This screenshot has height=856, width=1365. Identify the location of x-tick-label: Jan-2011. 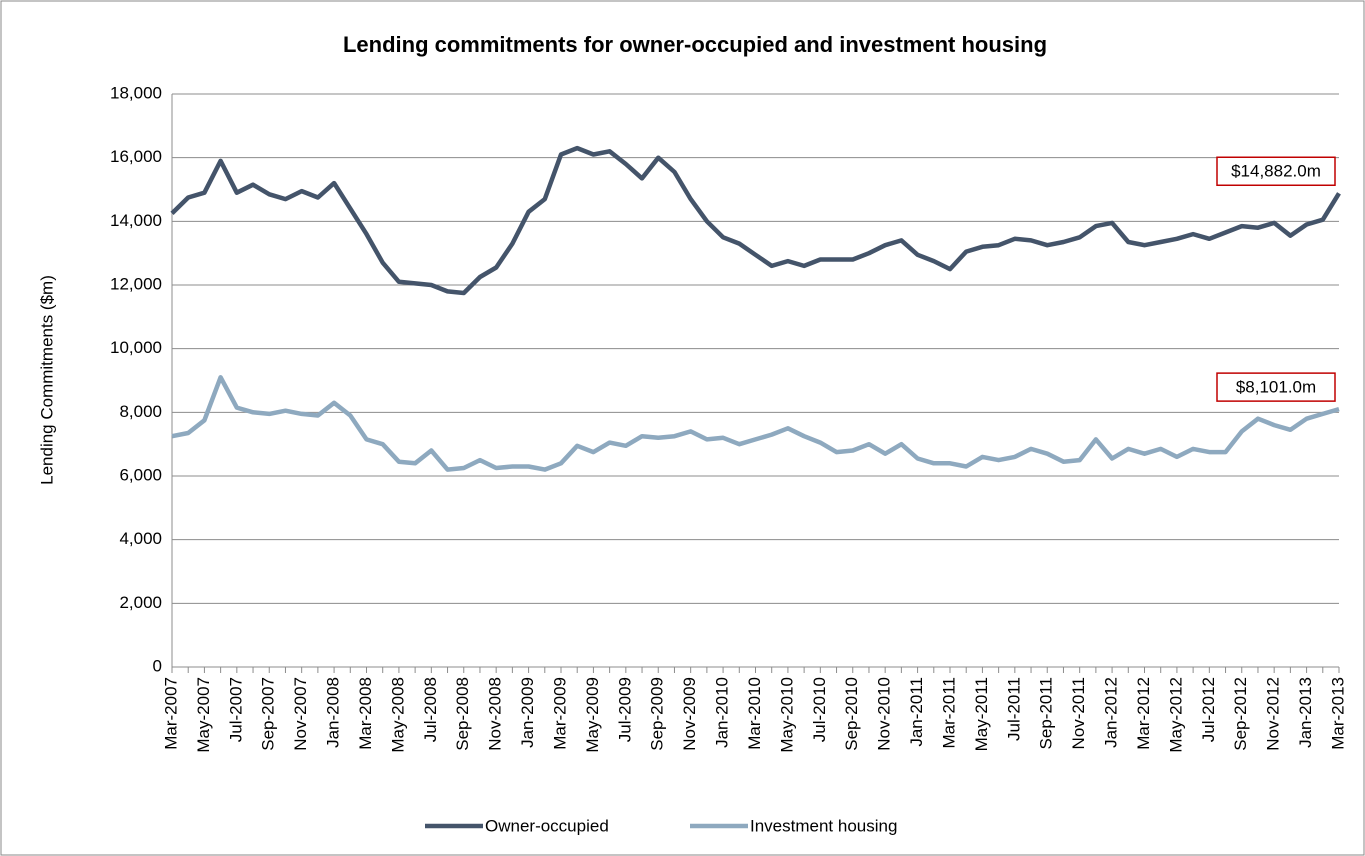
(916, 712).